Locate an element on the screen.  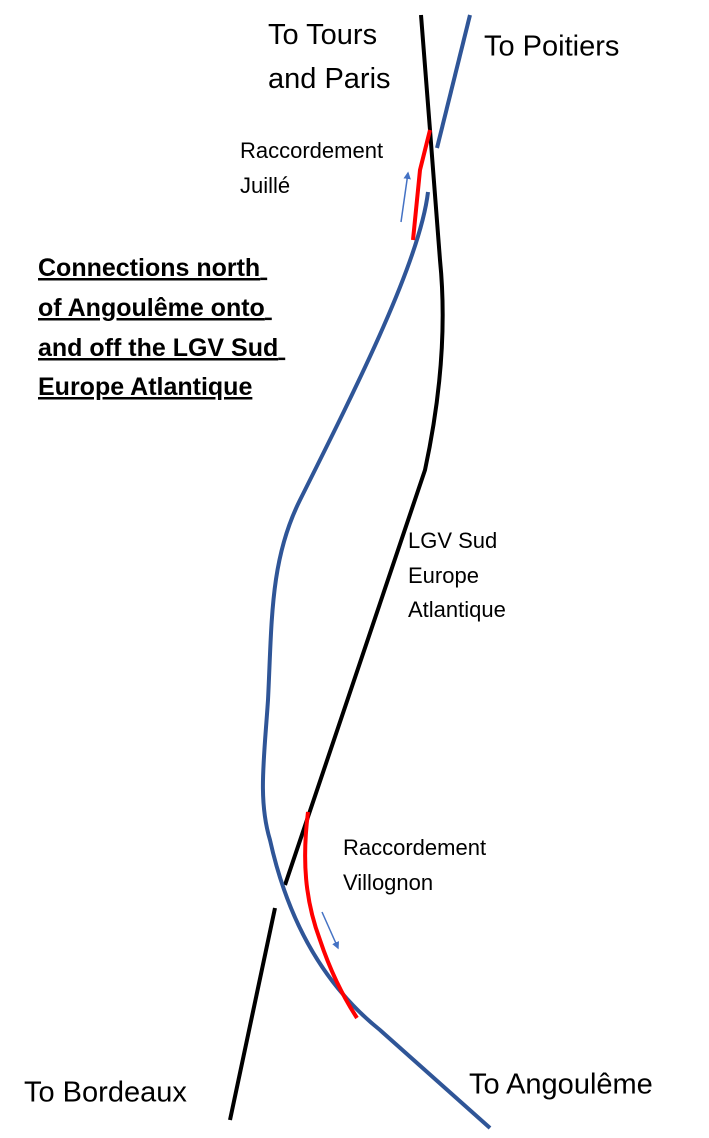
label-line: and Paris is located at coordinates (329, 79).